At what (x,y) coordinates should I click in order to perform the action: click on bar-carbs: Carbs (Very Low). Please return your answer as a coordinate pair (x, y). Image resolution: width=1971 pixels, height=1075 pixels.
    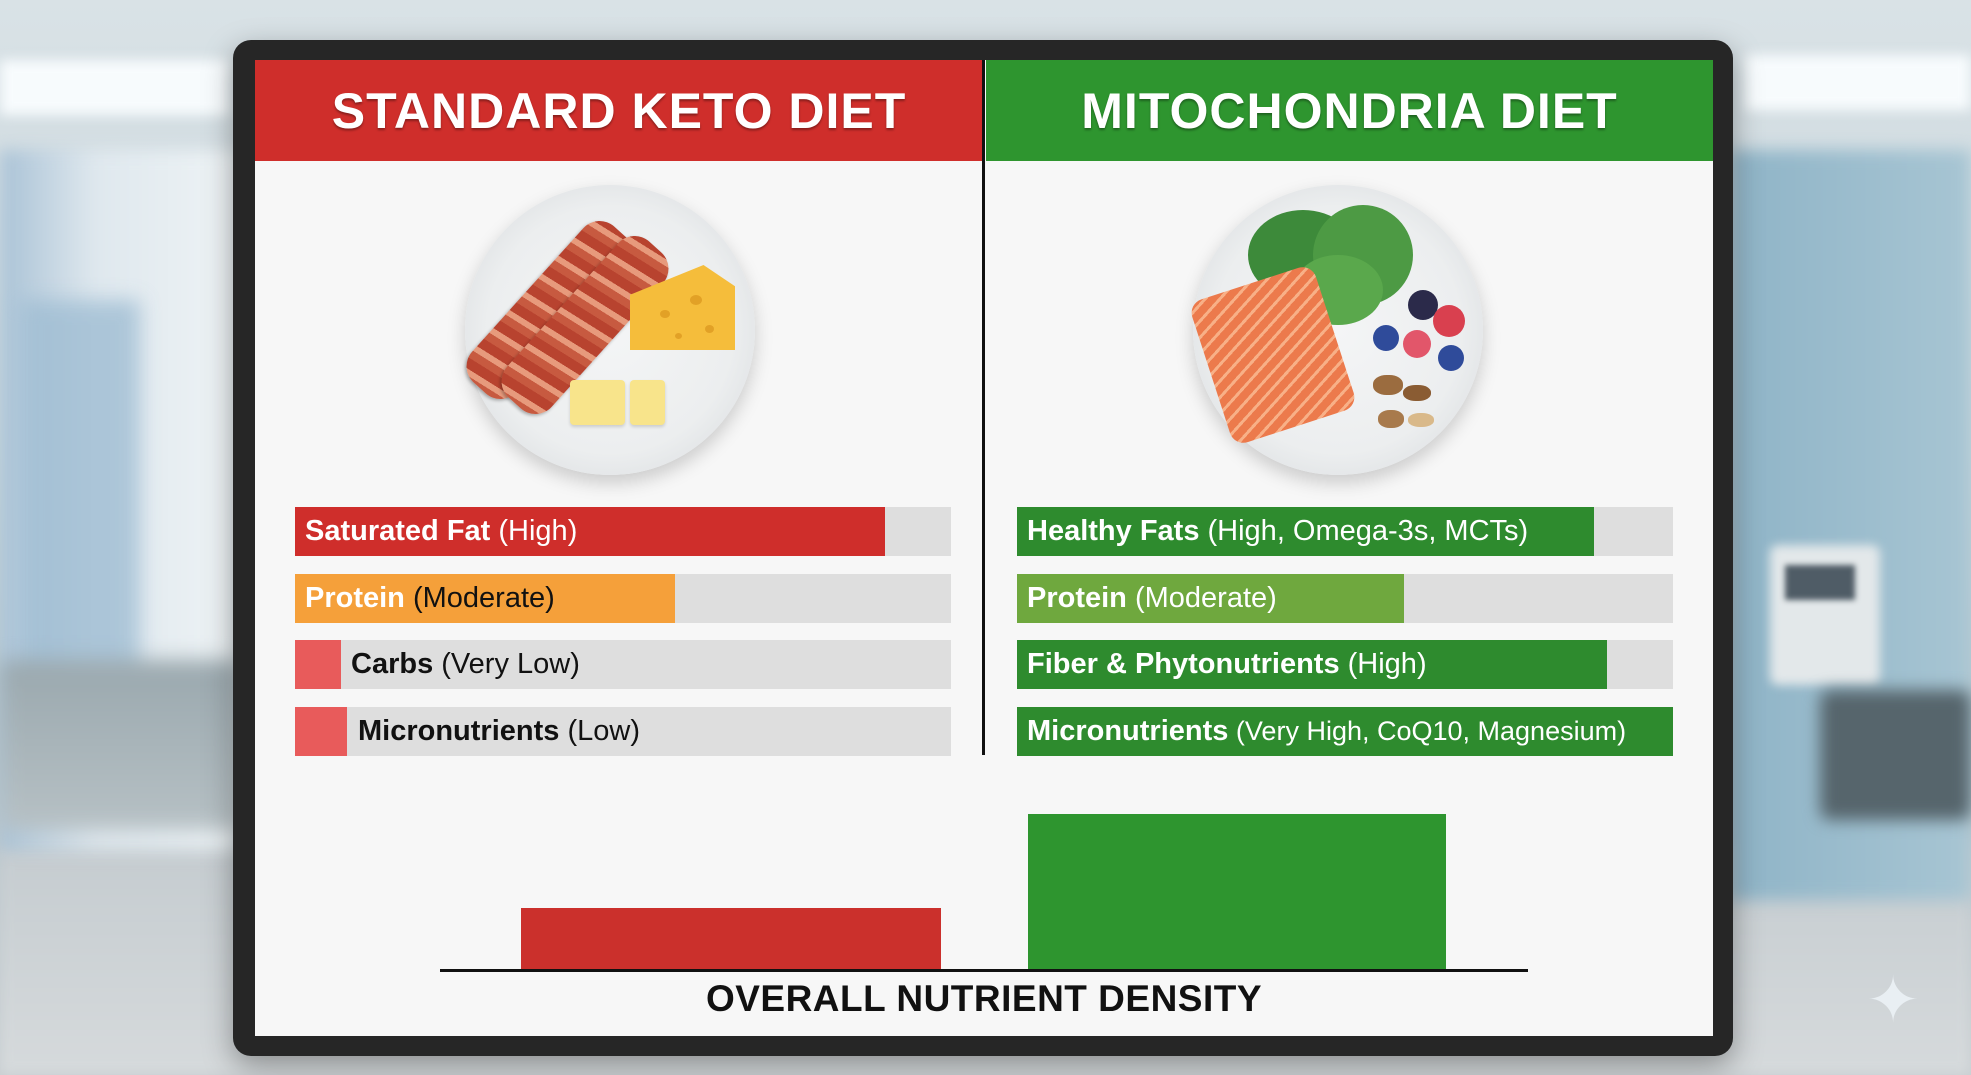
    Looking at the image, I should click on (623, 664).